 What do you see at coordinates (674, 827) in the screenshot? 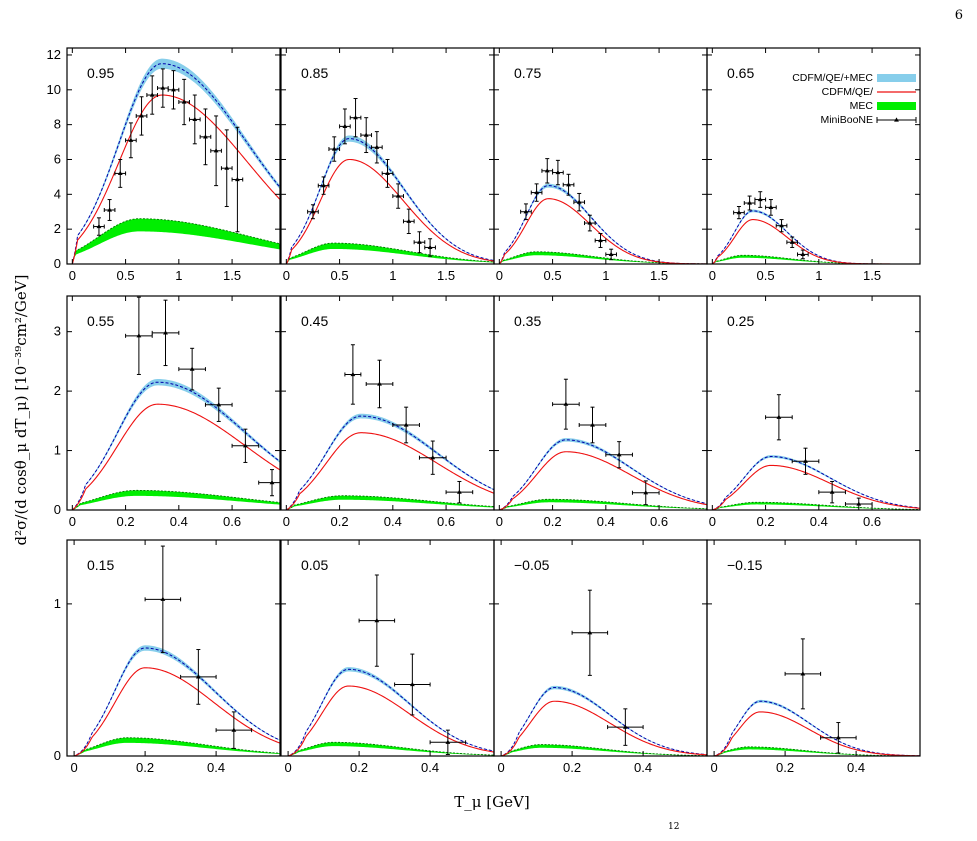
I see `footer-mark: 12` at bounding box center [674, 827].